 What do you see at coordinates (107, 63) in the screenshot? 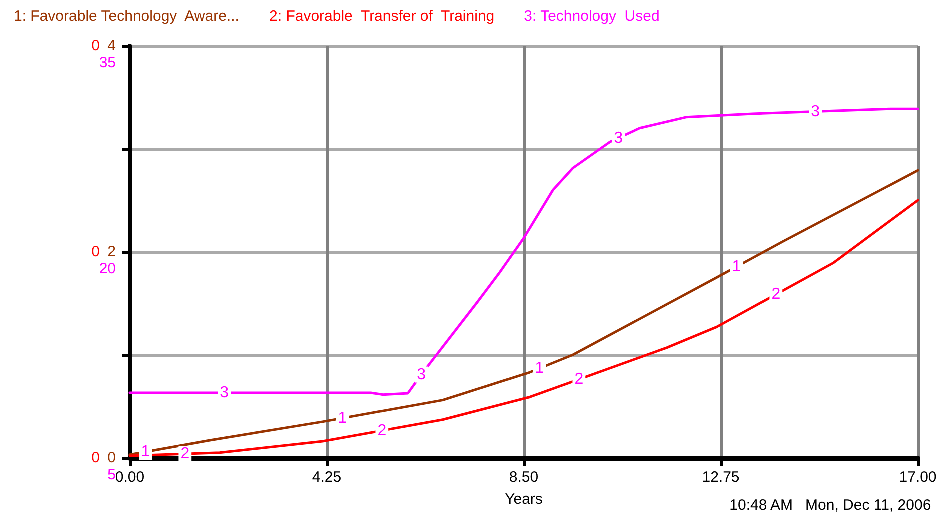
I see `y2-tick-label: 35` at bounding box center [107, 63].